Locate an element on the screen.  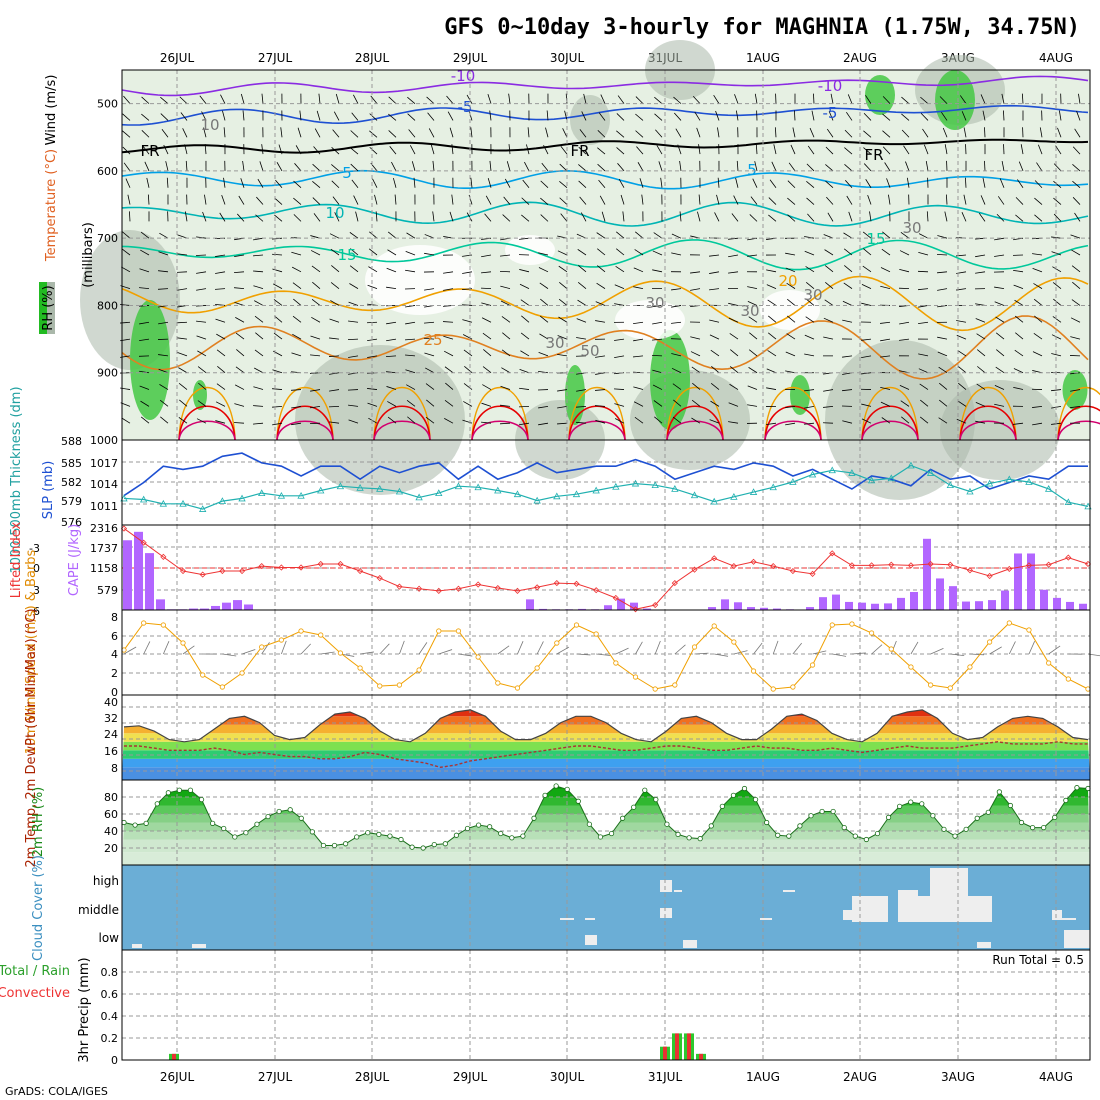
temperature-contour is located at coordinates (605, 303).